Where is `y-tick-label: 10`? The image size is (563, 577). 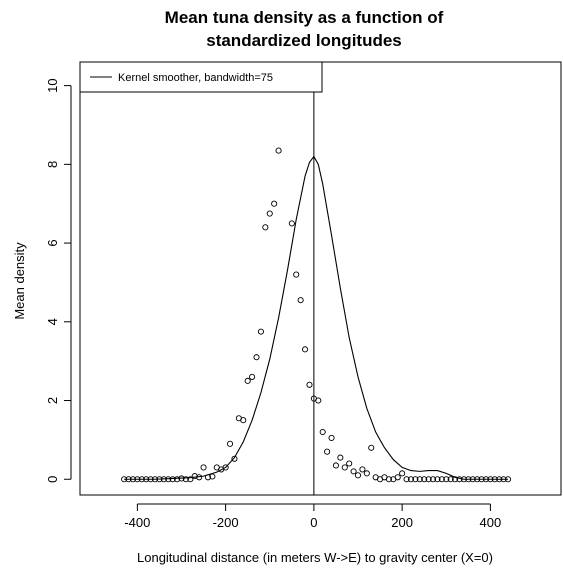
y-tick-label: 10 is located at coordinates (52, 85).